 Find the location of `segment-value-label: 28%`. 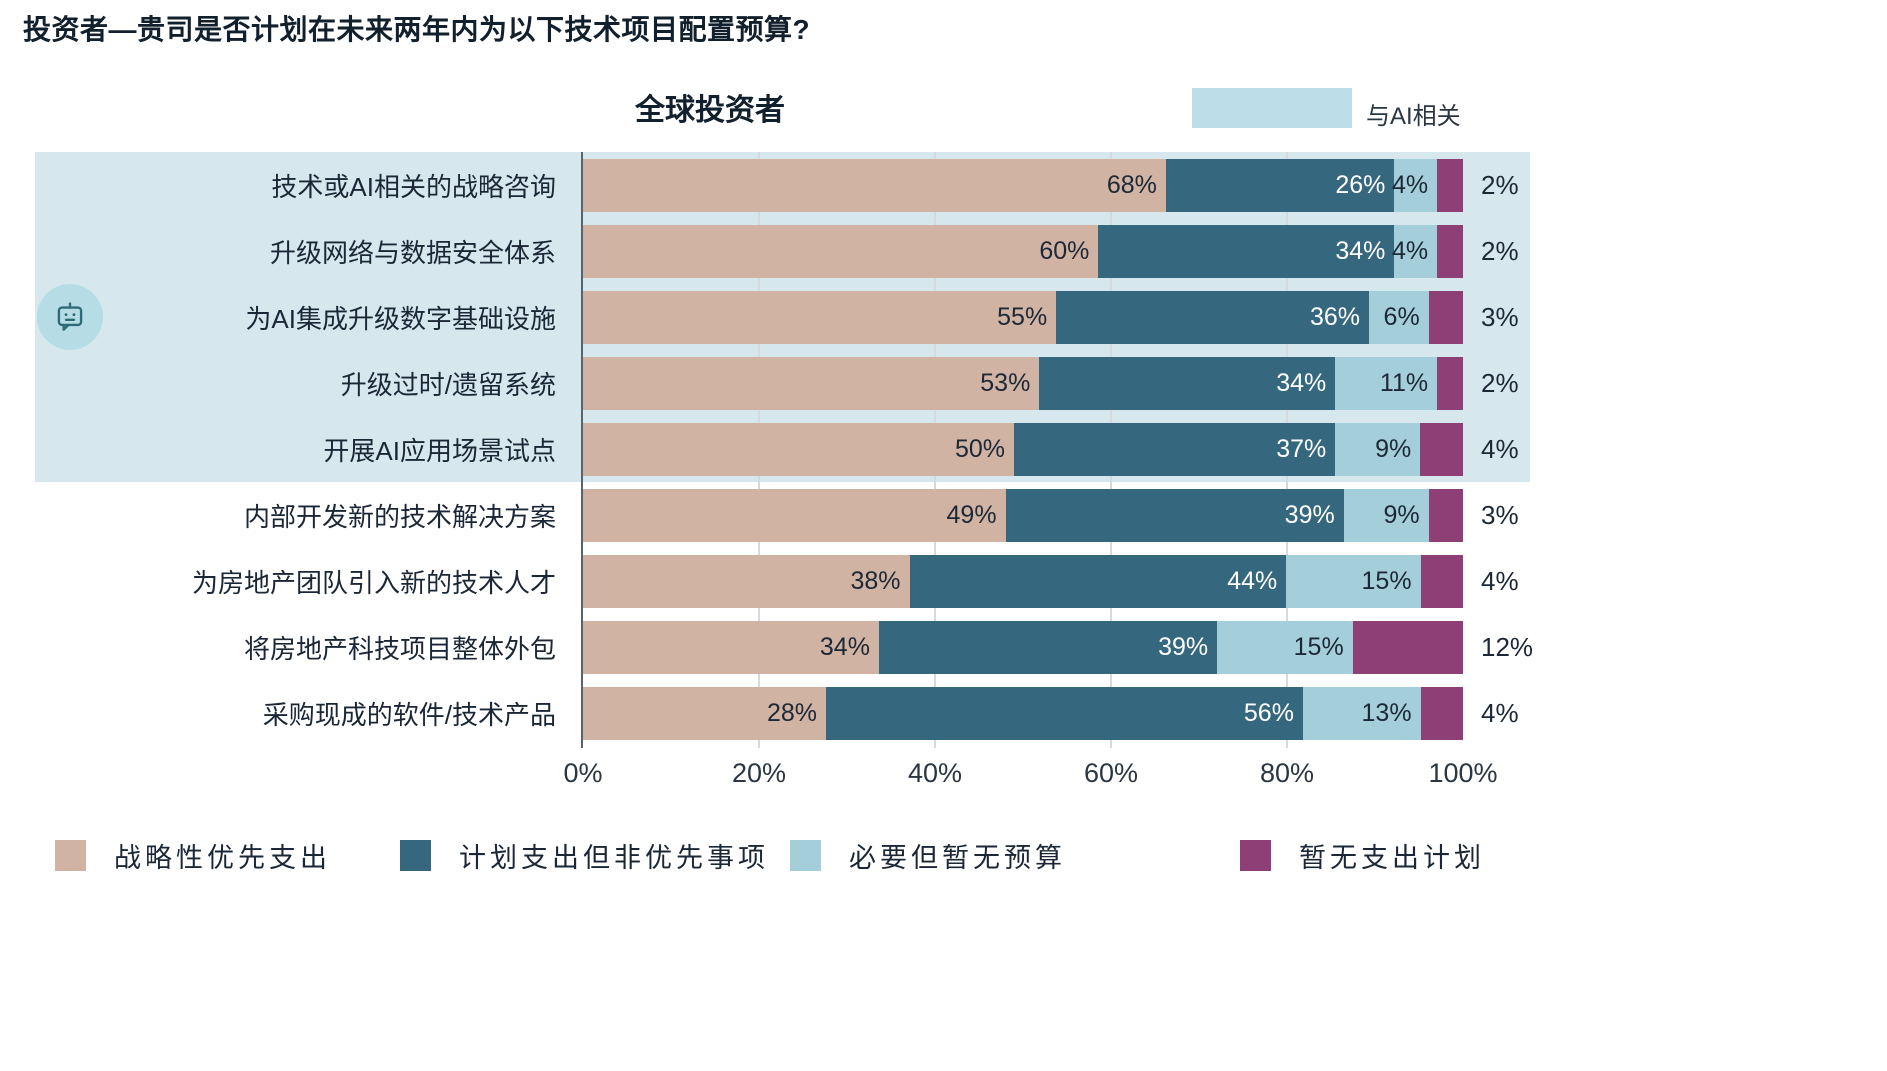

segment-value-label: 28% is located at coordinates (791, 712).